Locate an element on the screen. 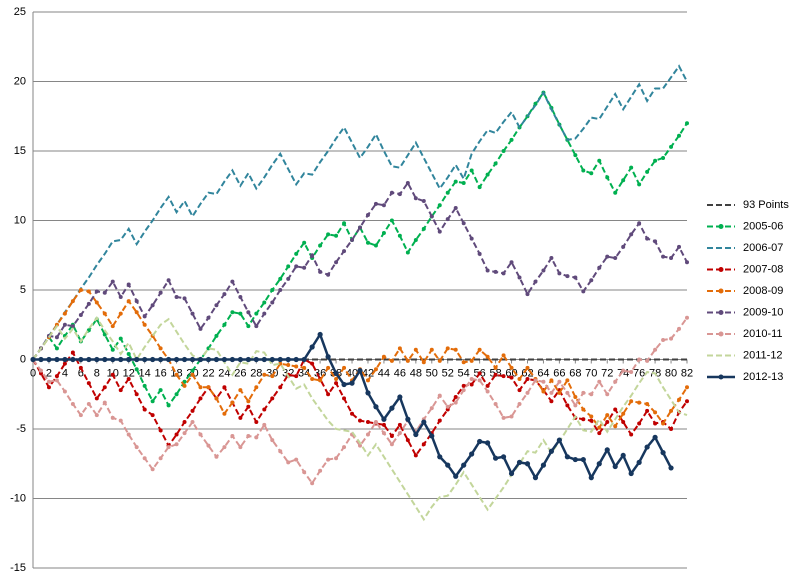 This screenshot has height=581, width=801. x-tick-label: 80 is located at coordinates (671, 373).